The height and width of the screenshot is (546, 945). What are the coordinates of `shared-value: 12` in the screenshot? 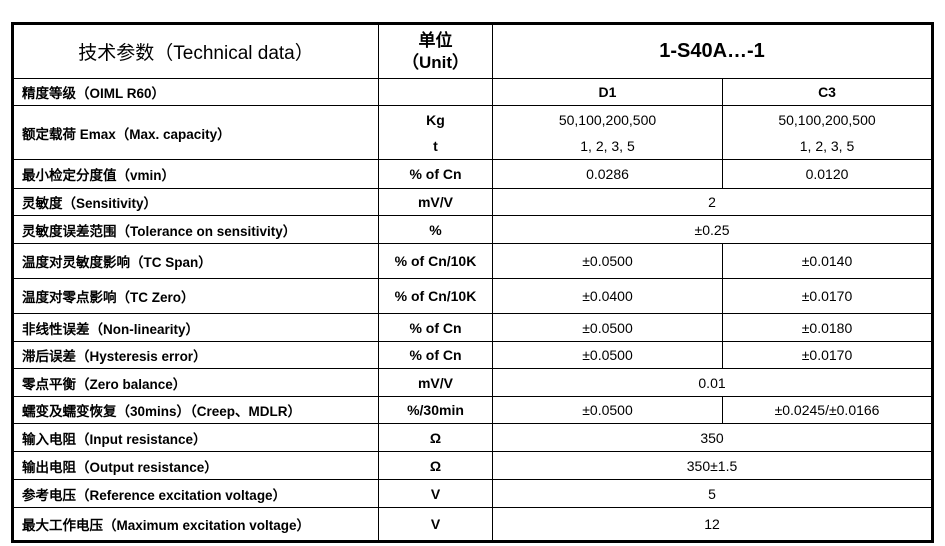 It's located at (712, 524).